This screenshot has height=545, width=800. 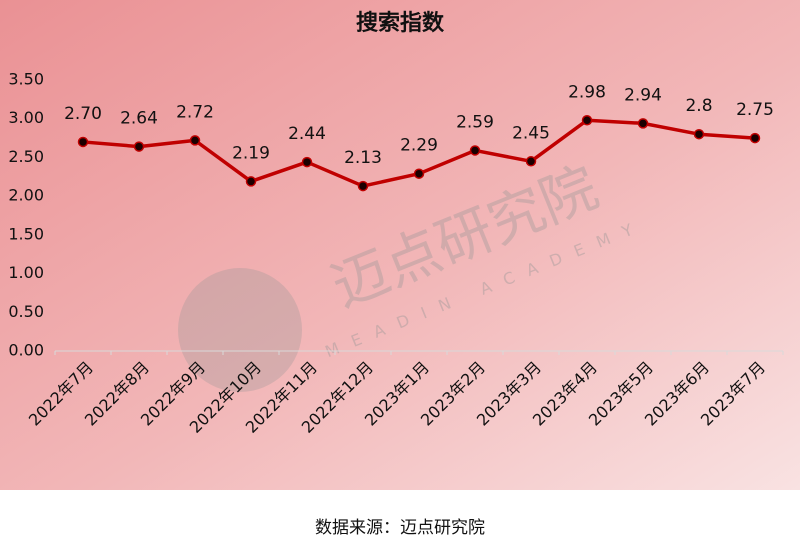 What do you see at coordinates (400, 528) in the screenshot?
I see `source-note: 数据来源：迈点研究院` at bounding box center [400, 528].